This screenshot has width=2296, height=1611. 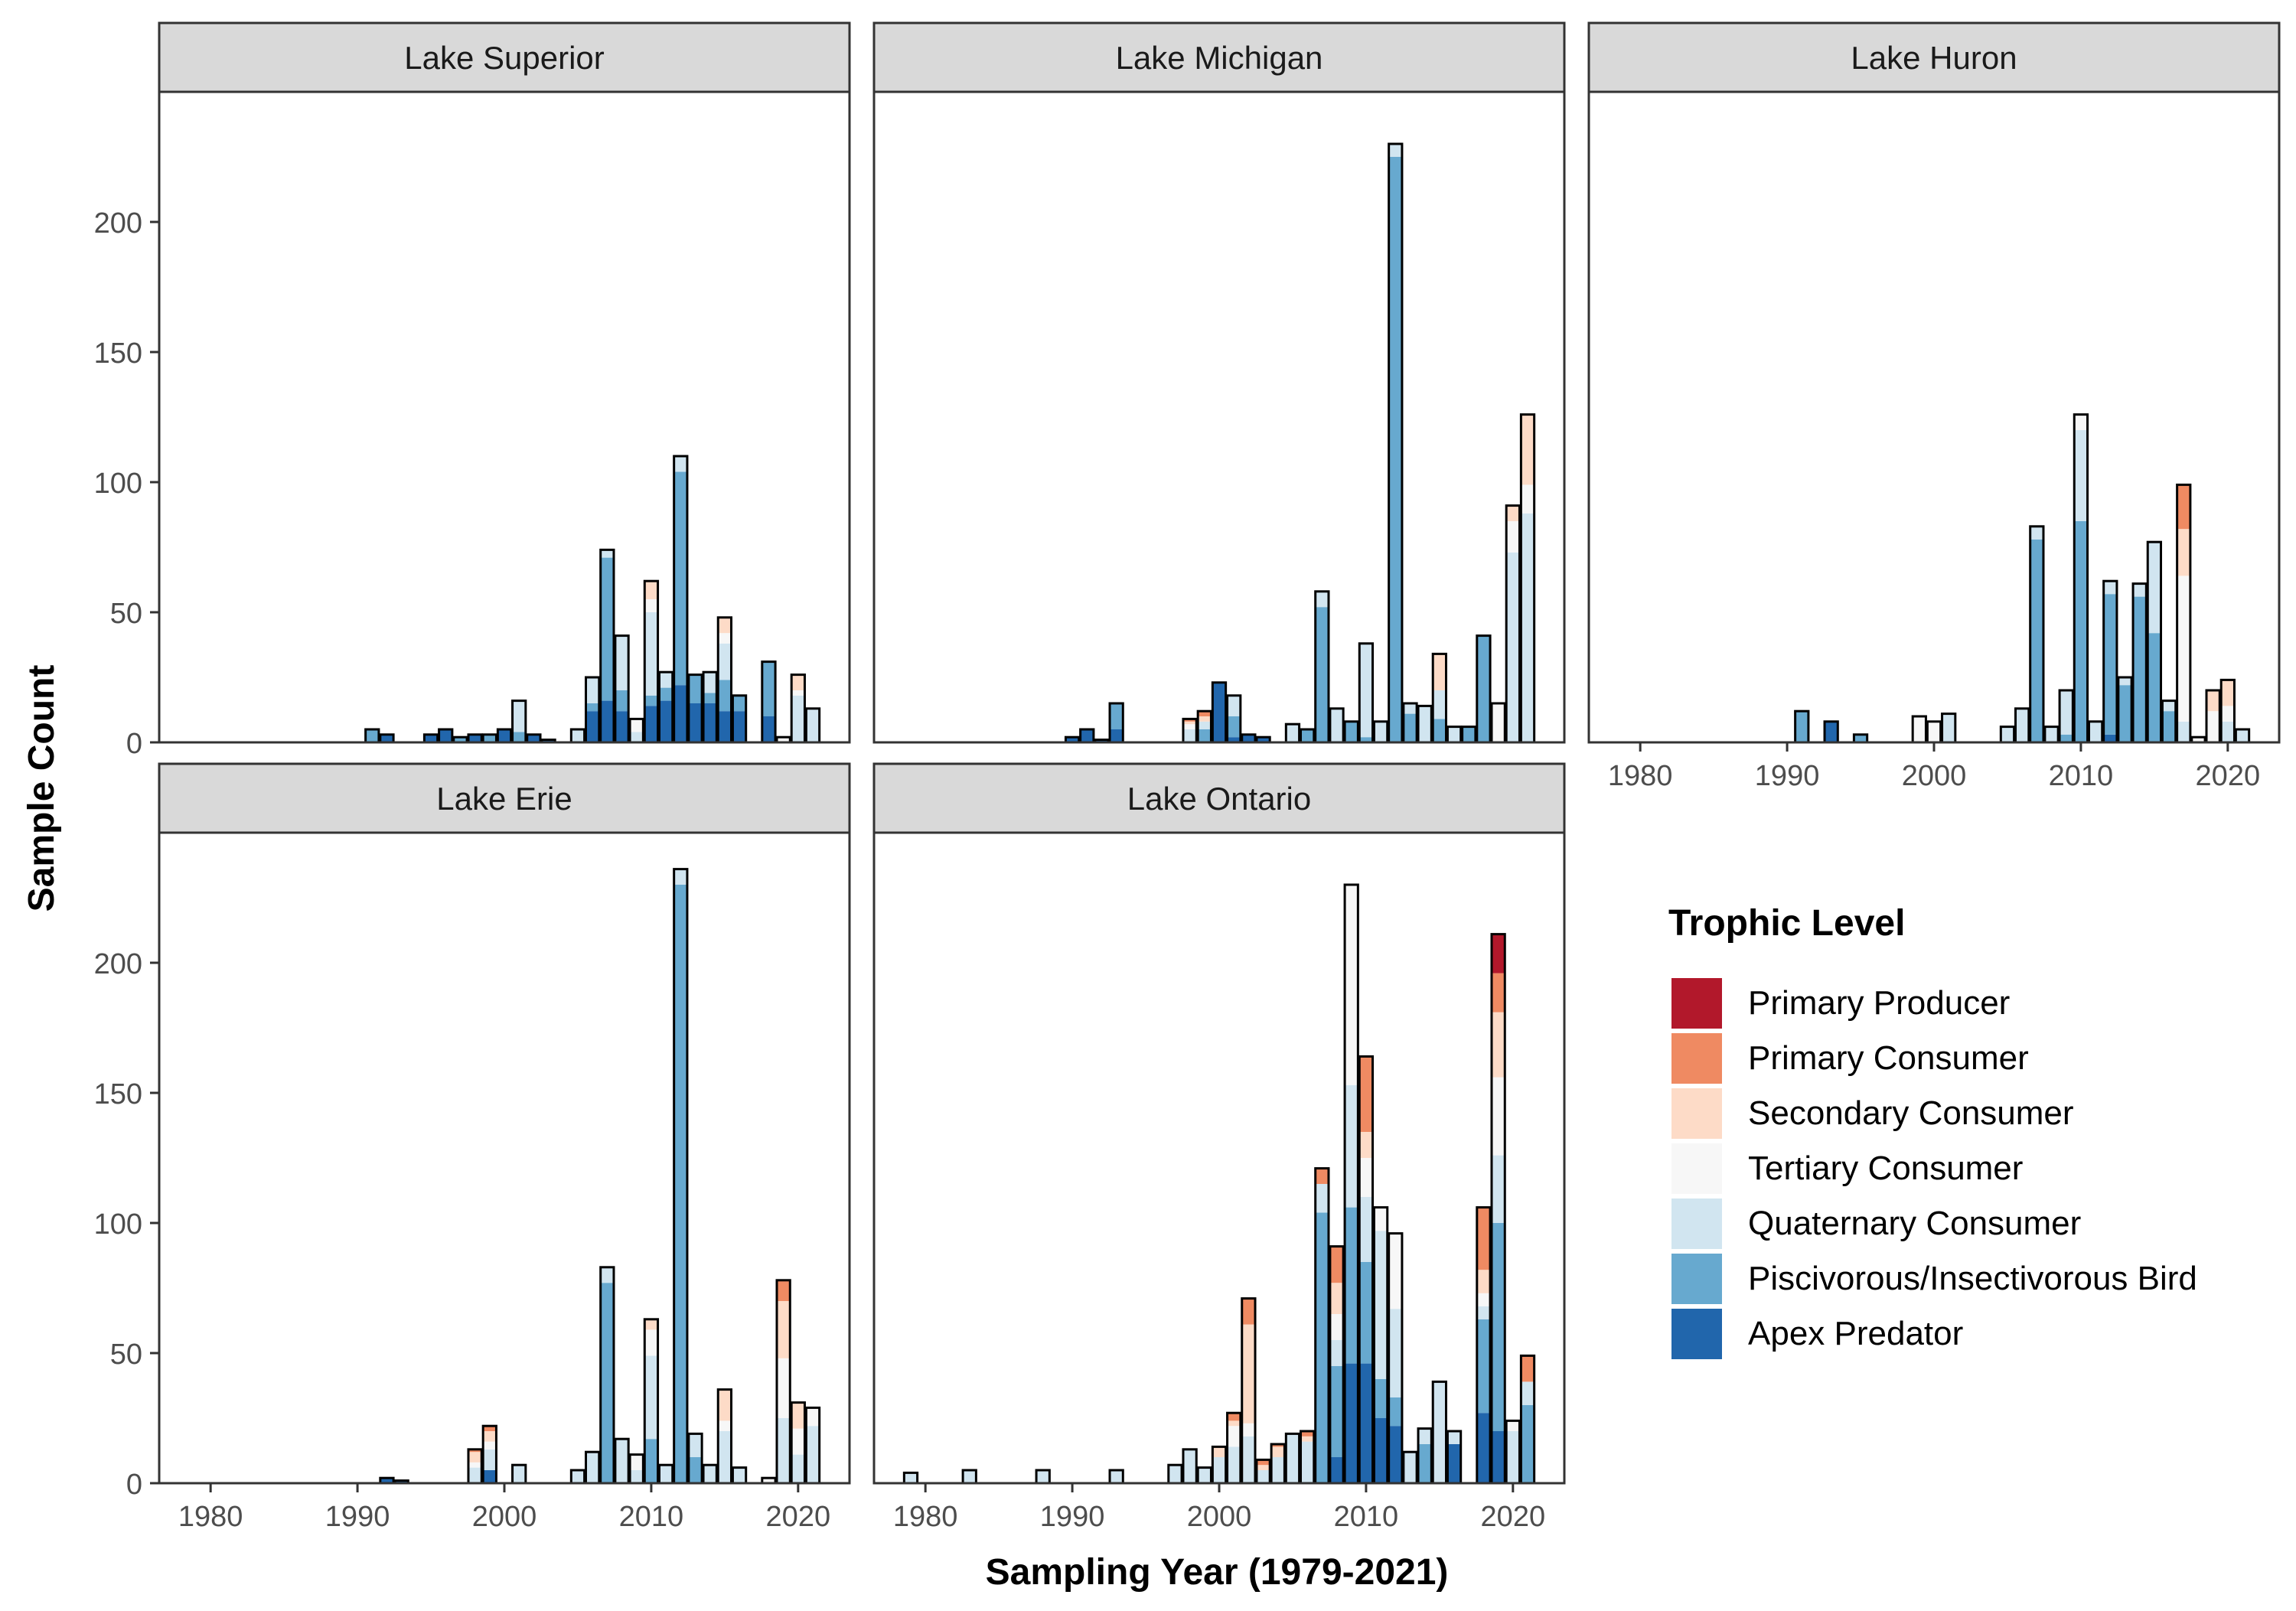 I want to click on bar-2005, so click(x=1292, y=1458).